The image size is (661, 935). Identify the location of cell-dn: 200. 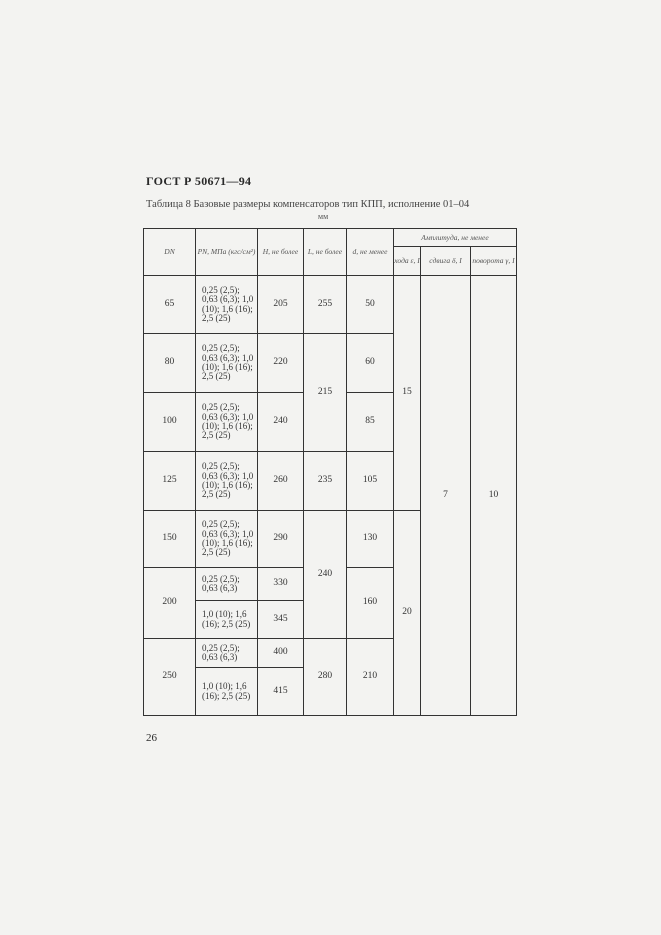
(169, 603).